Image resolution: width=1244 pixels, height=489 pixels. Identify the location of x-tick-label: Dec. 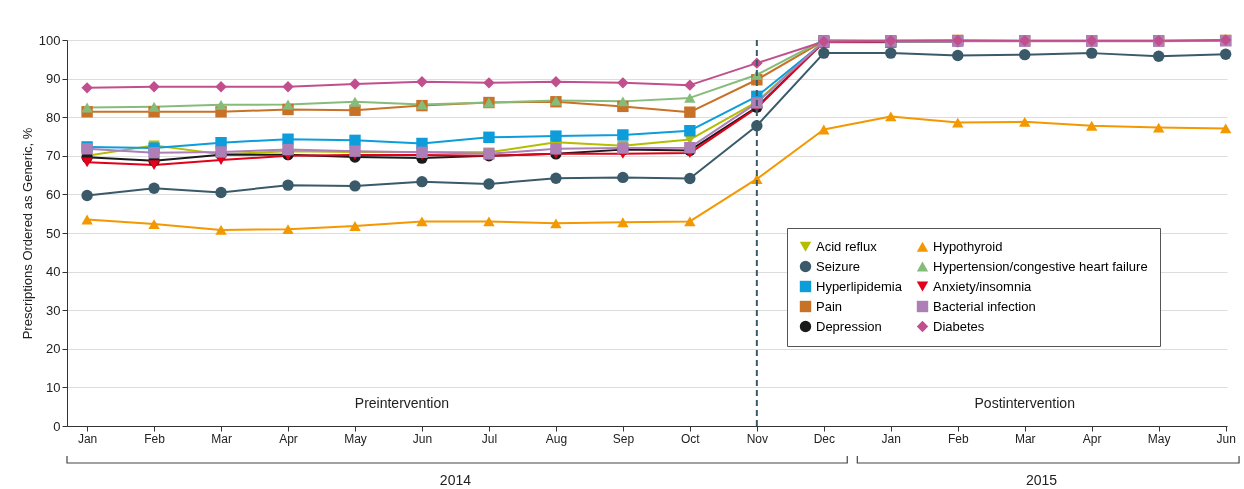
(824, 438).